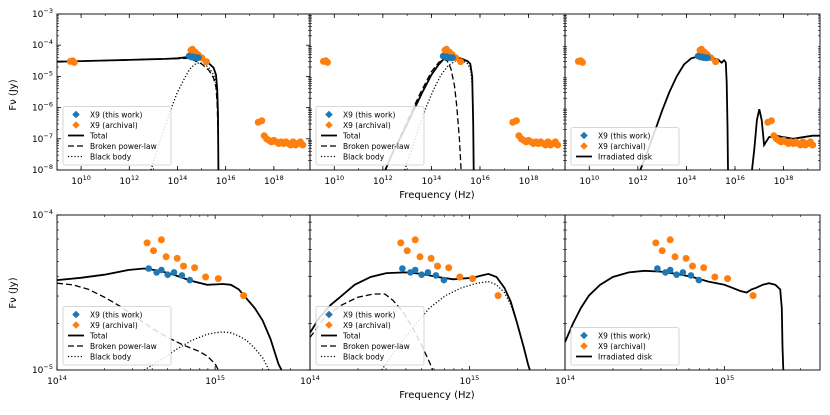  Describe the element at coordinates (129, 180) in the screenshot. I see `x-tick-label: 1012` at that location.